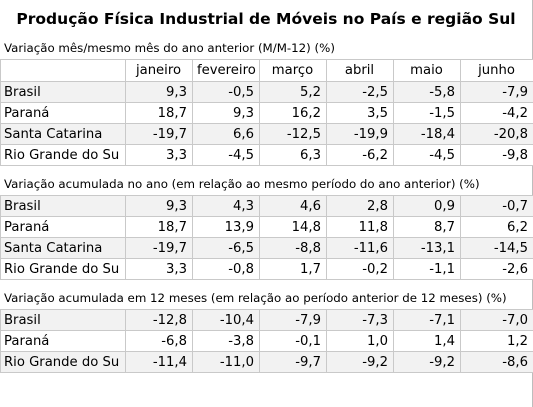 Image resolution: width=533 pixels, height=407 pixels. Describe the element at coordinates (293, 155) in the screenshot. I see `value-cell: 6,3` at that location.